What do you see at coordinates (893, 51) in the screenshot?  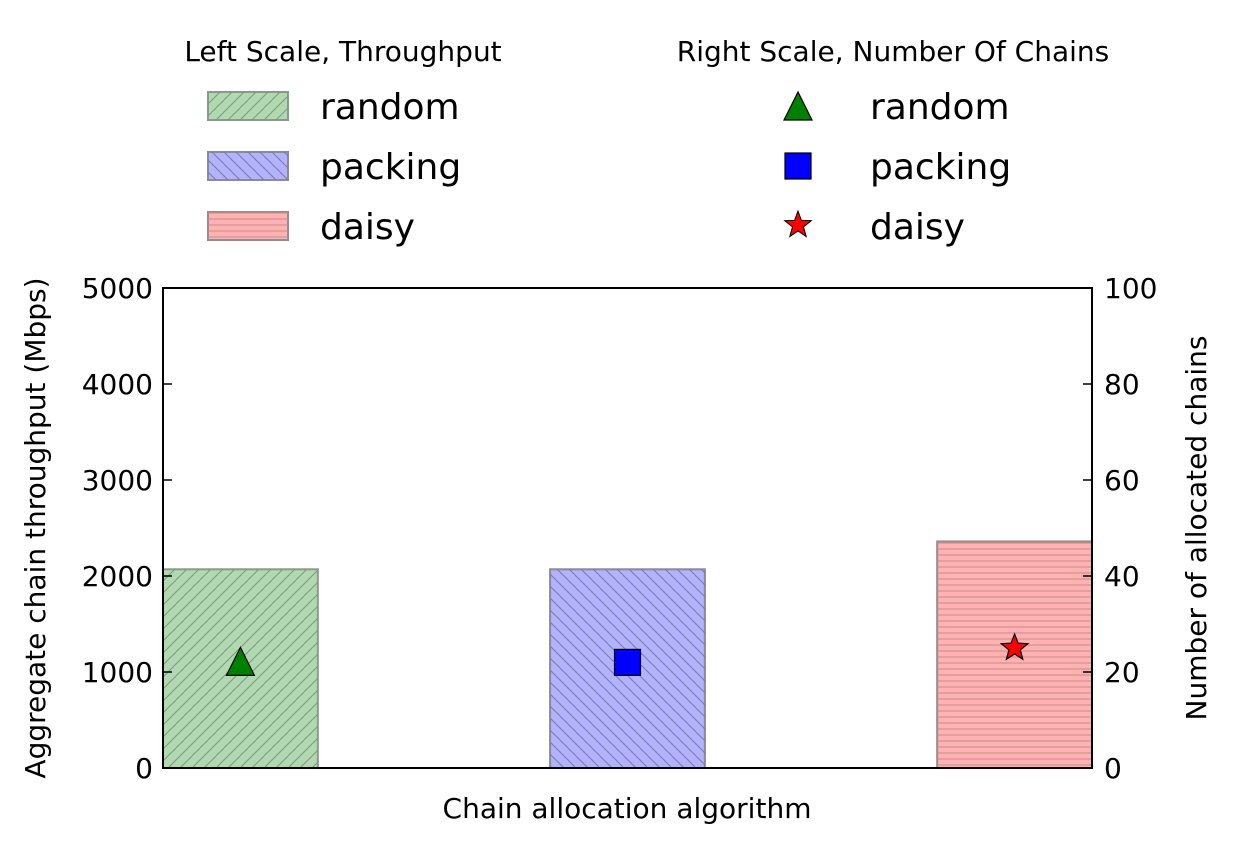 I see `legend-right-title: Right Scale, Number Of Chains` at bounding box center [893, 51].